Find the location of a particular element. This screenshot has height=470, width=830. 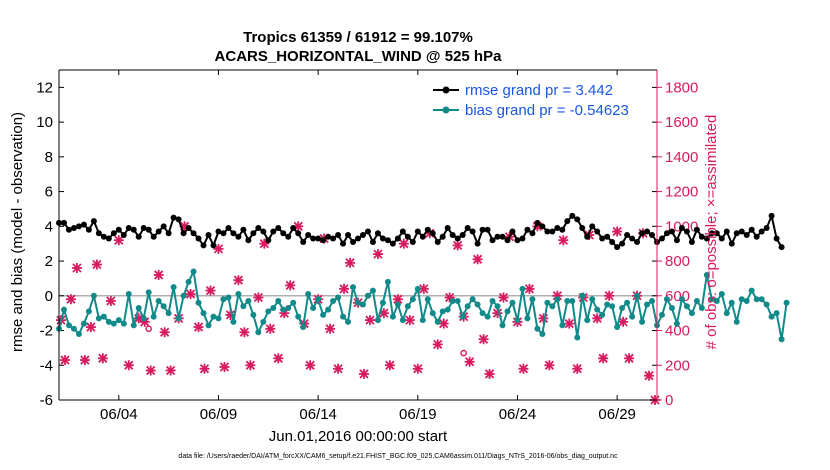

x-axis-label: Jun.01,2016 00:00:00 start is located at coordinates (358, 436).